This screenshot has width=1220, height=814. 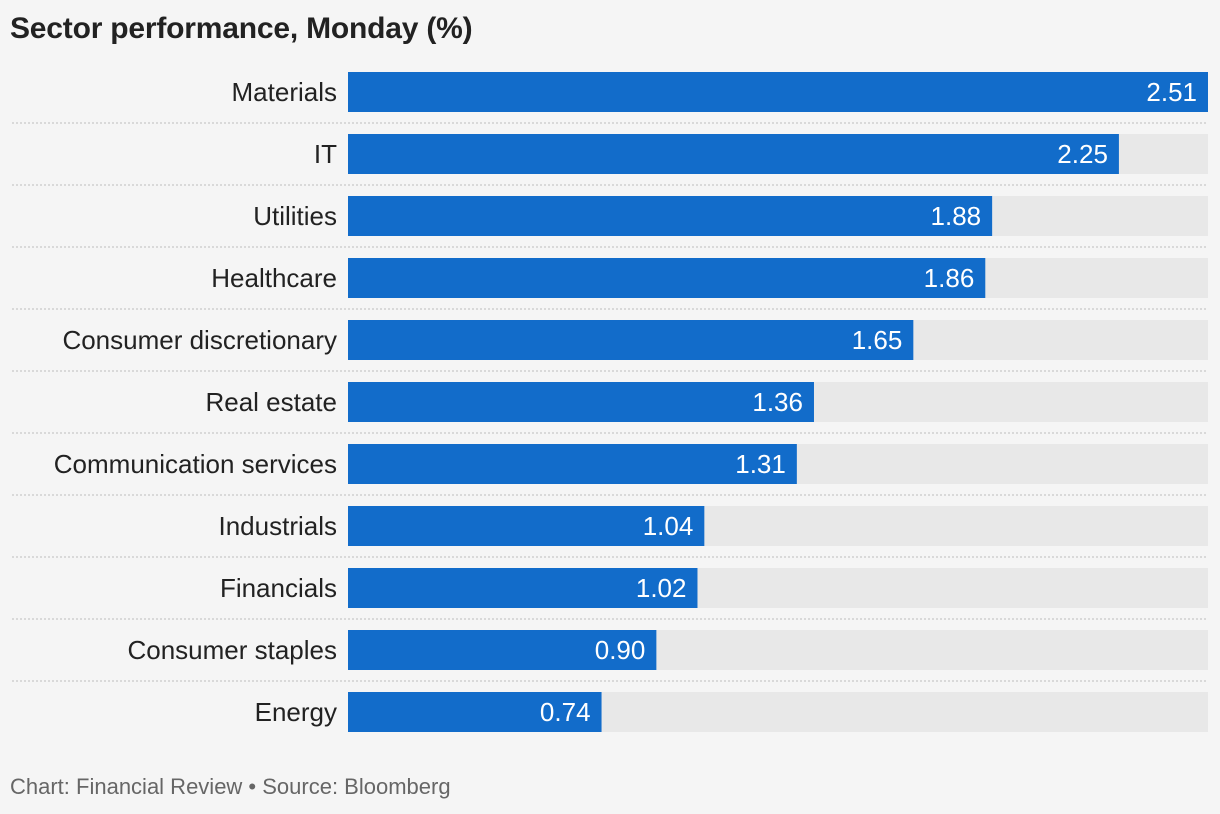 I want to click on data-label: 1.86, so click(x=949, y=278).